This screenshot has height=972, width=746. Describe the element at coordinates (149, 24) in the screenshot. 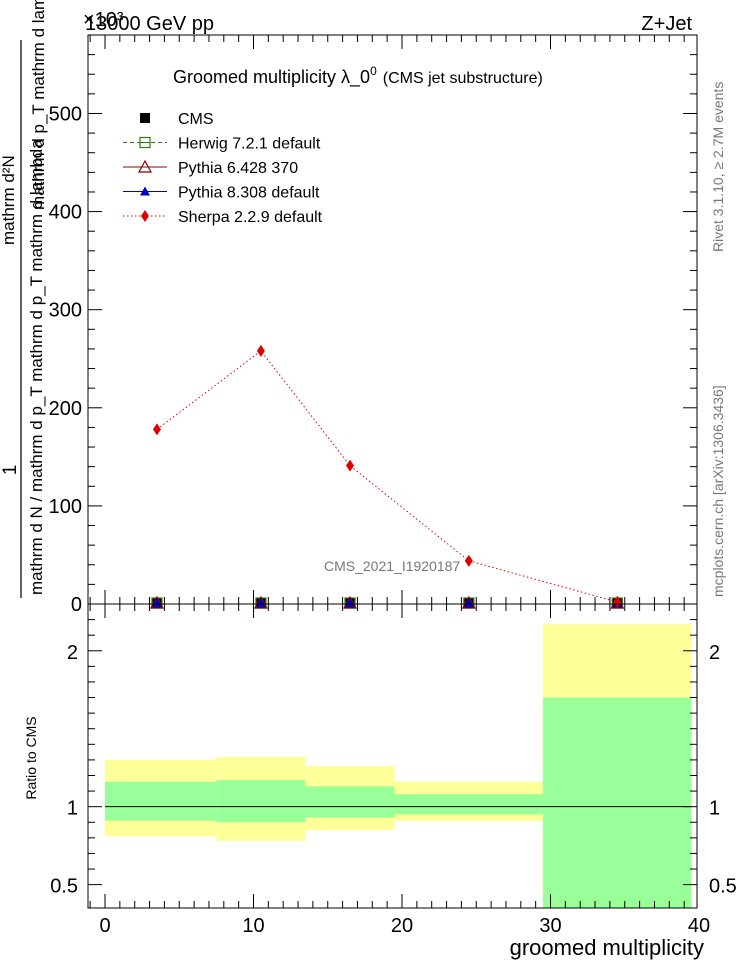

I see `header-energy: 13000 GeV pp` at that location.